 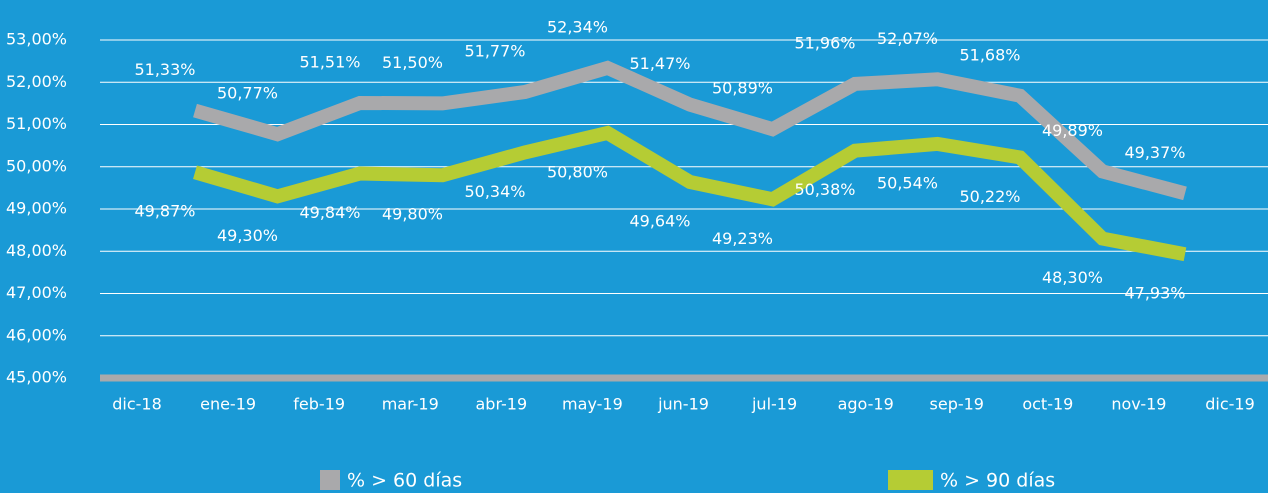 What do you see at coordinates (1138, 404) in the screenshot?
I see `x-tick-label: nov-19` at bounding box center [1138, 404].